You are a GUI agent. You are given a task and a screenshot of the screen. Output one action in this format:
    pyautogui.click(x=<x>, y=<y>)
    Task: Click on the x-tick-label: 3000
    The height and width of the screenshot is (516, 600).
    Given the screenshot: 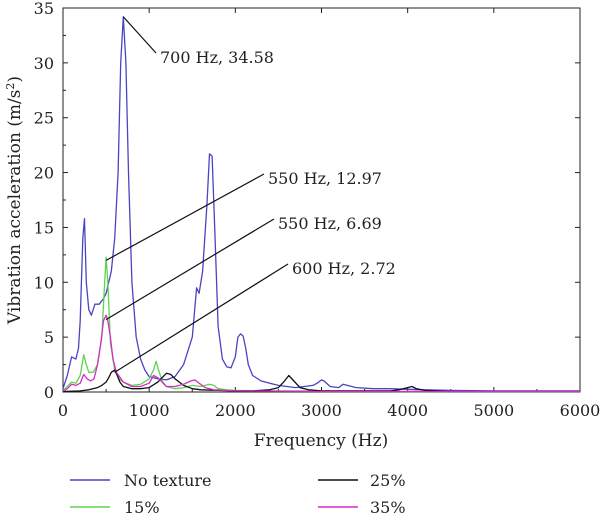 What is the action you would take?
    pyautogui.click(x=321, y=410)
    